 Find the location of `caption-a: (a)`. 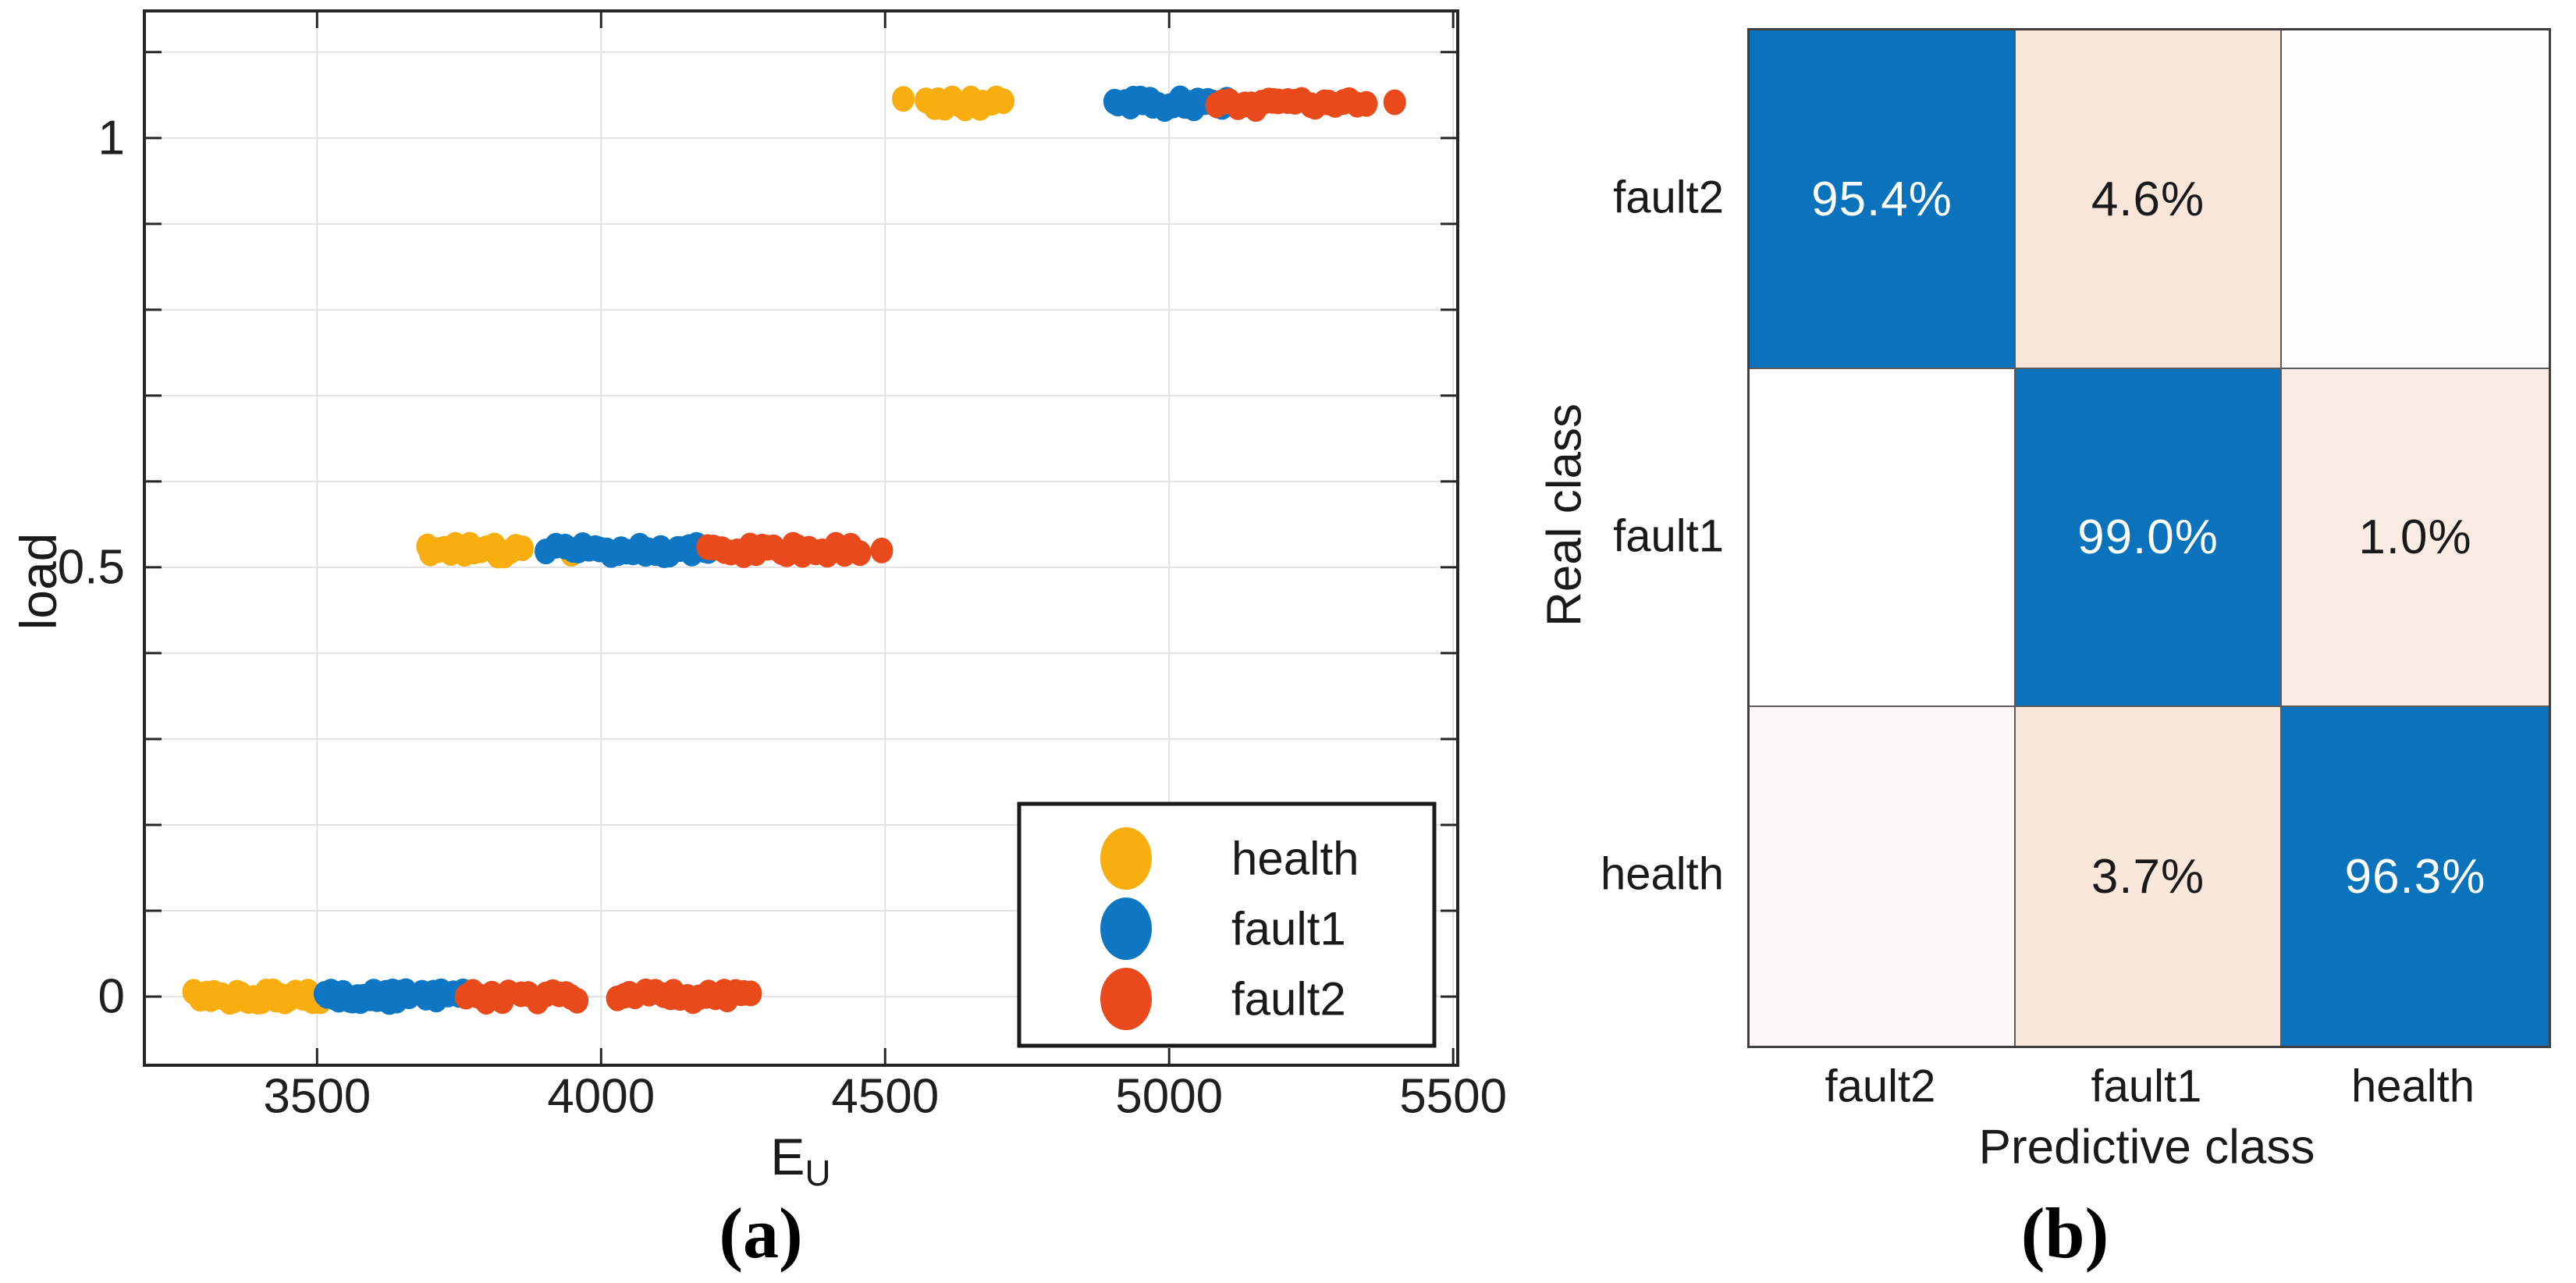

caption-a: (a) is located at coordinates (761, 1233).